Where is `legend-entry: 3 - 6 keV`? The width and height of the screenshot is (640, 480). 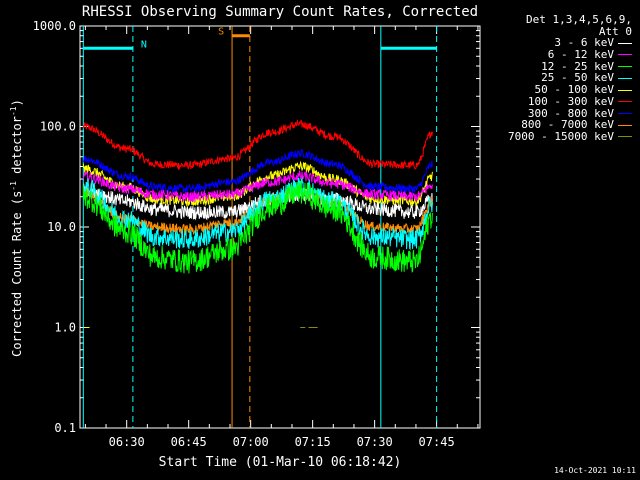
legend-entry: 3 - 6 keV is located at coordinates (556, 43).